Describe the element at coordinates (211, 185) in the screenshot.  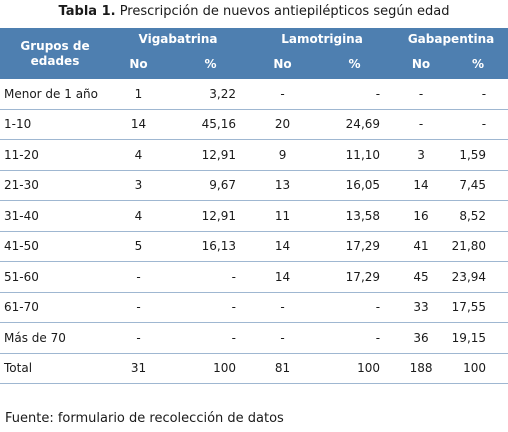
I see `vigabatrina-percent-cell: 9,67` at that location.